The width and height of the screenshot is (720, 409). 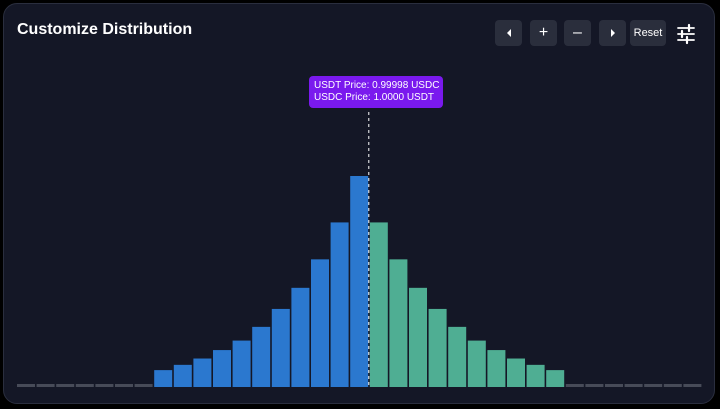 I want to click on caret-left-icon, so click(x=508, y=33).